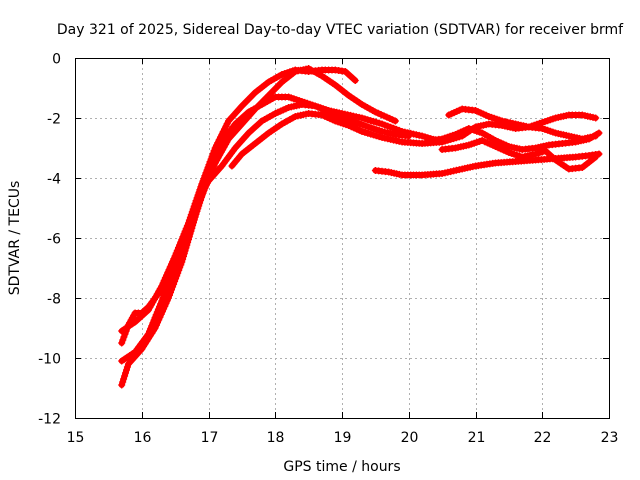  What do you see at coordinates (56, 60) in the screenshot?
I see `y-tick-label: 0` at bounding box center [56, 60].